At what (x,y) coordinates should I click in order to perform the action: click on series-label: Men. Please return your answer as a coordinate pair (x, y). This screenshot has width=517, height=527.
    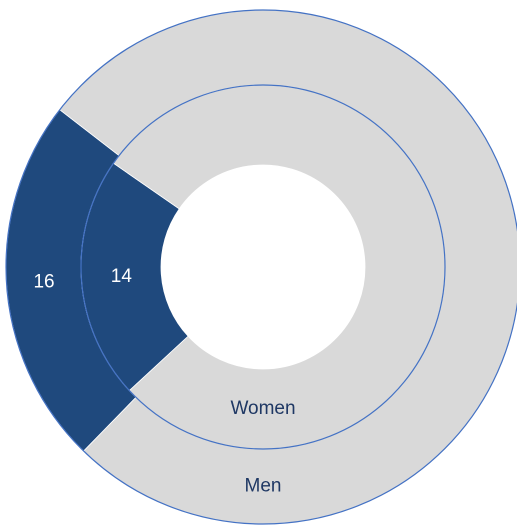
    Looking at the image, I should click on (263, 486).